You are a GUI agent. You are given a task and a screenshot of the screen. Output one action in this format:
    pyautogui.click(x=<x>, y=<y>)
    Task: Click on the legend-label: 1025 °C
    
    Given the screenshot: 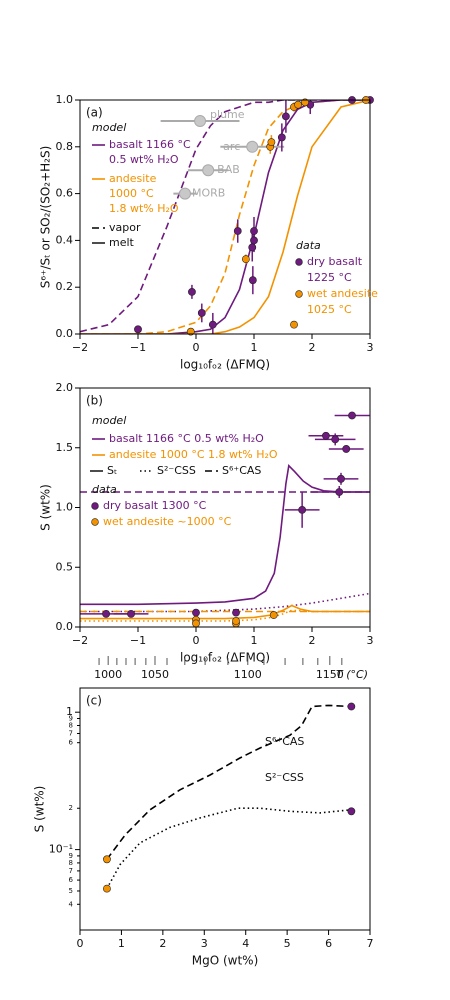 What is the action you would take?
    pyautogui.click(x=329, y=309)
    